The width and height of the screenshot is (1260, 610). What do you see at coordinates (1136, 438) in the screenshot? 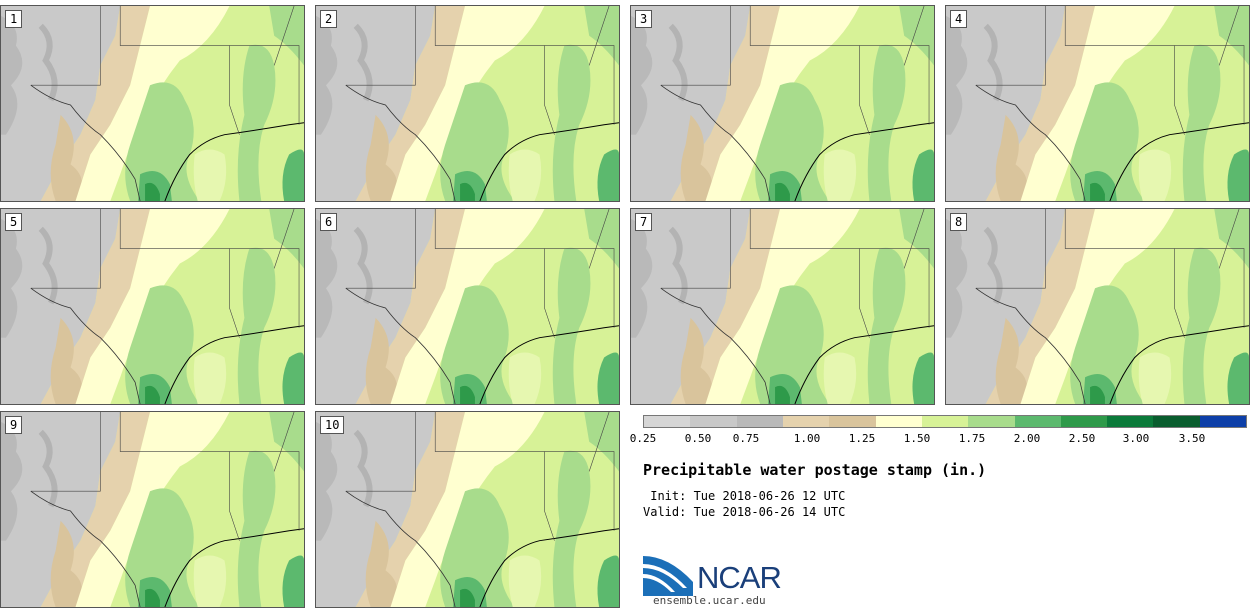
I see `color-scale-tick-label: 3.00` at bounding box center [1136, 438].